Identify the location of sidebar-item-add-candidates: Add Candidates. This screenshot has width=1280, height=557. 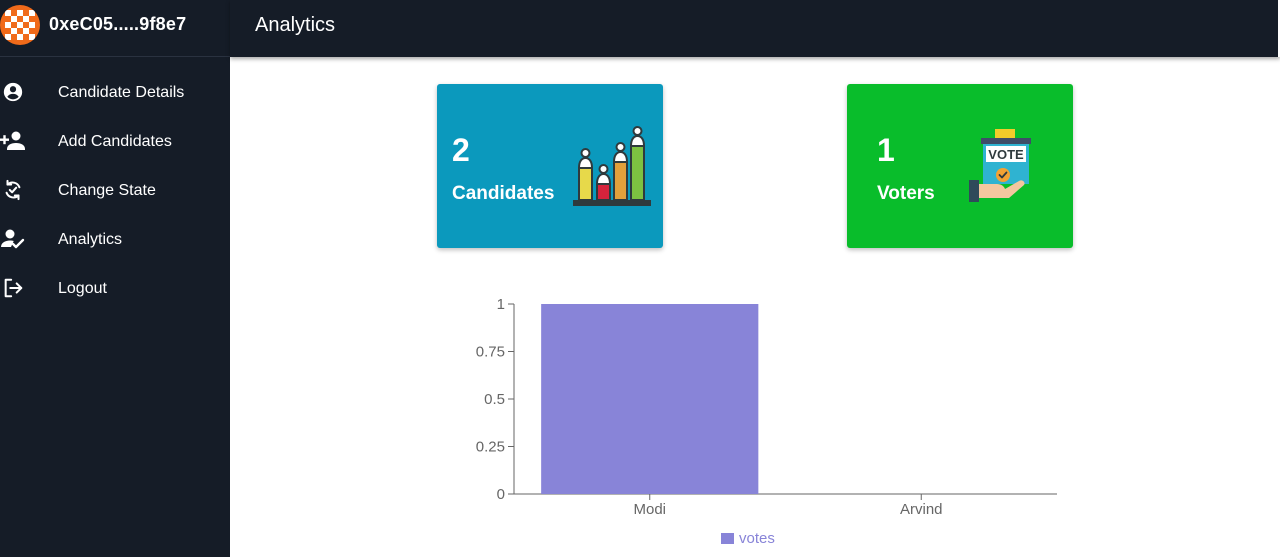
(115, 141).